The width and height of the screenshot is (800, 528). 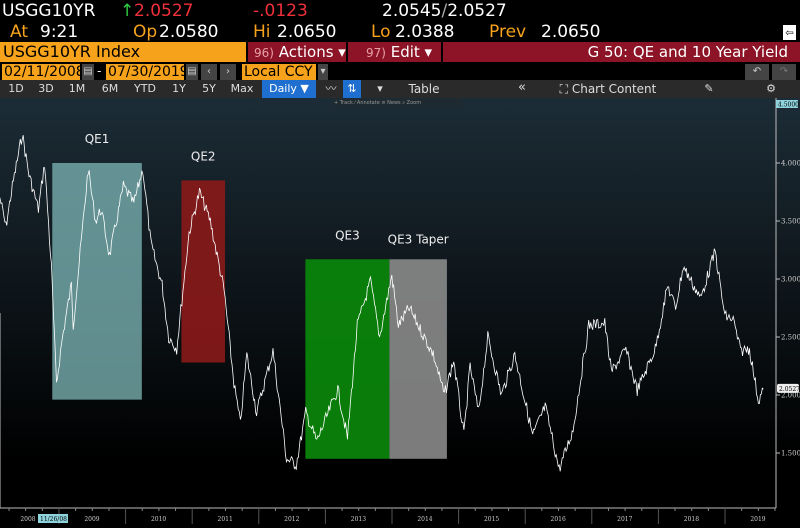 What do you see at coordinates (110, 89) in the screenshot?
I see `period-6m: 6M` at bounding box center [110, 89].